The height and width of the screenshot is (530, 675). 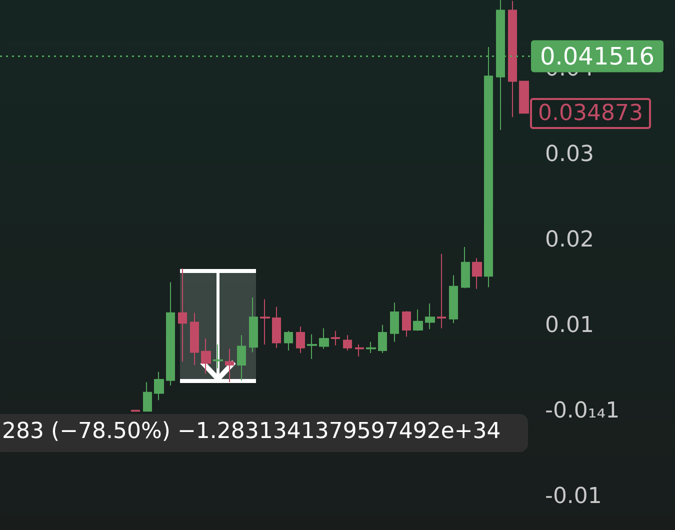 I want to click on y-tick-label: 0.02, so click(x=569, y=240).